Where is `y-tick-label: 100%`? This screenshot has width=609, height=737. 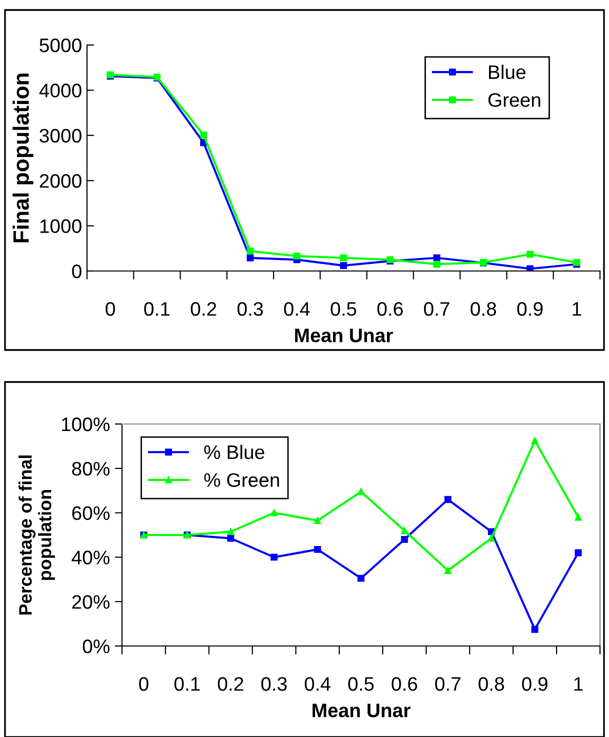 y-tick-label: 100% is located at coordinates (86, 424).